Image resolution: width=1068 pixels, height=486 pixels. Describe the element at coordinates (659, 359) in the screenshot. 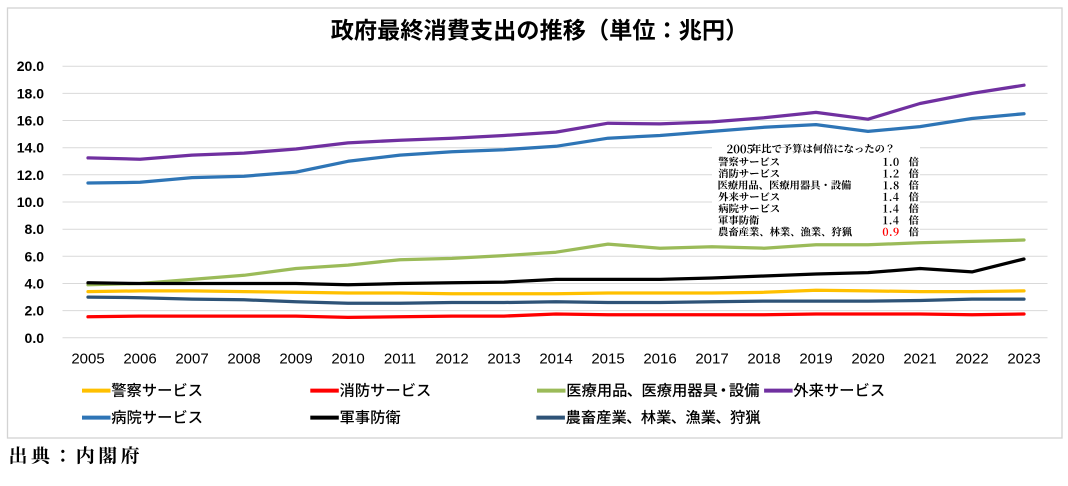

I see `svg-text: 2016` at that location.